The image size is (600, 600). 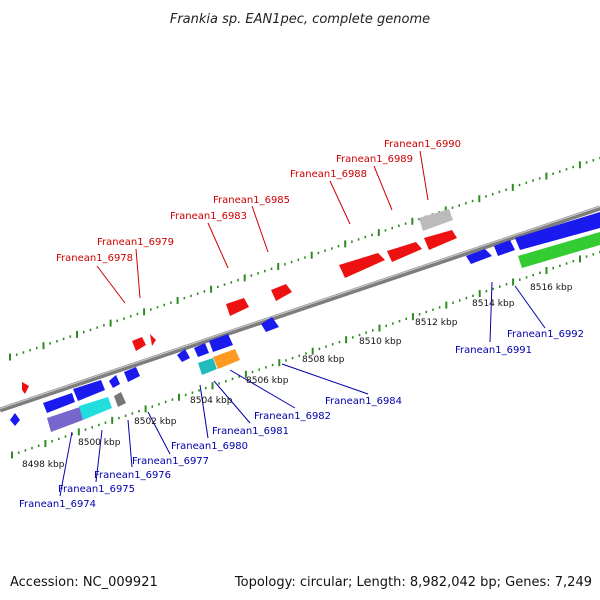 What do you see at coordinates (99, 443) in the screenshot?
I see `scale-label: 8500 kbp` at bounding box center [99, 443].